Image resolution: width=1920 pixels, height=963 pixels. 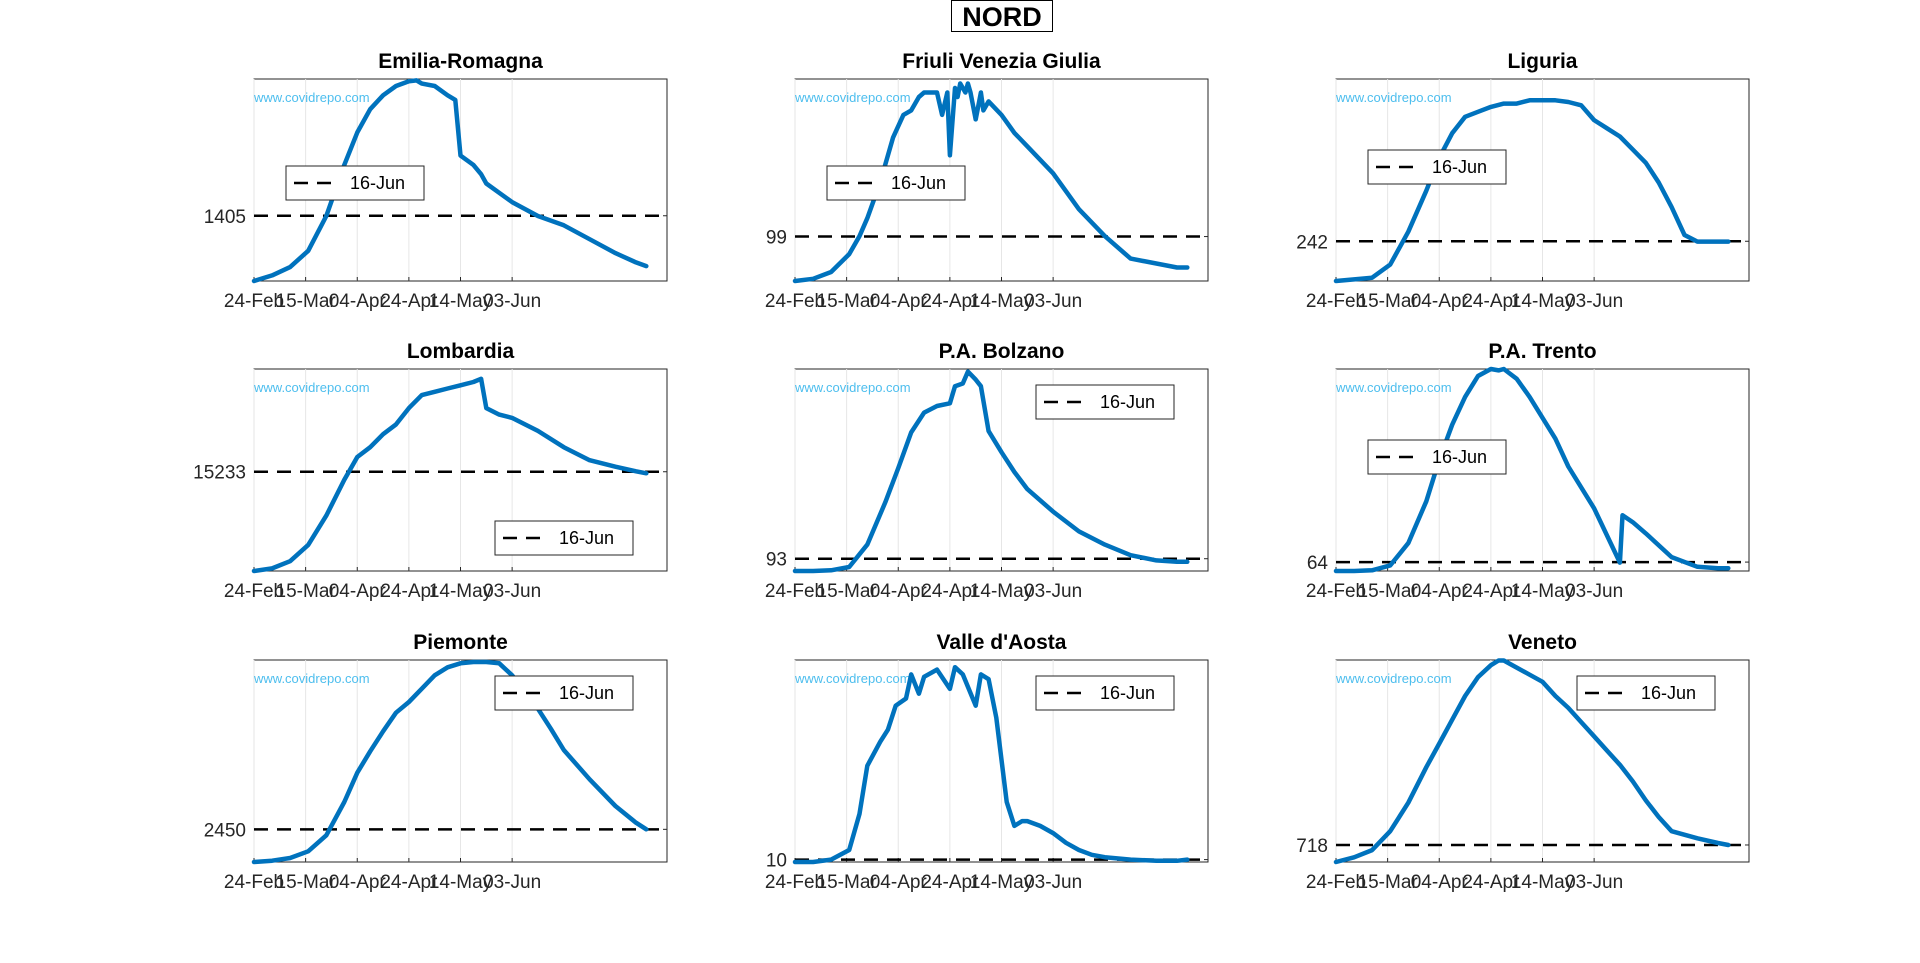 What do you see at coordinates (1312, 242) in the screenshot?
I see `y-tick-label: 242` at bounding box center [1312, 242].